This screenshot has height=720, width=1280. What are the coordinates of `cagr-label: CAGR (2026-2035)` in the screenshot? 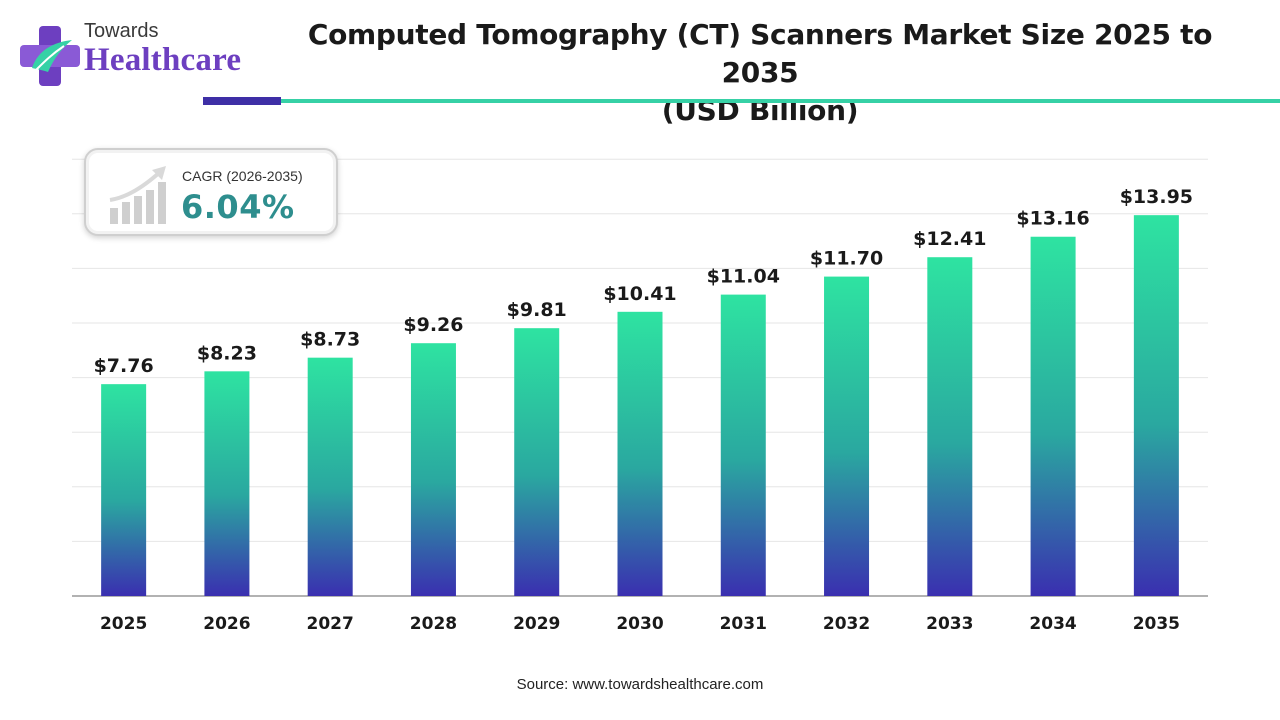 It's located at (242, 176).